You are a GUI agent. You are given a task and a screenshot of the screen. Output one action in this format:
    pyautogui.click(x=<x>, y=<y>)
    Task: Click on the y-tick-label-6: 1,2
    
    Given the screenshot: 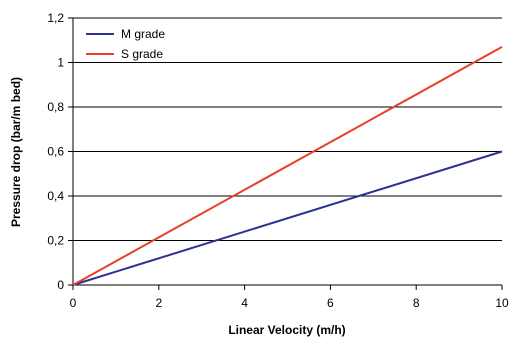 What is the action you would take?
    pyautogui.click(x=55, y=18)
    